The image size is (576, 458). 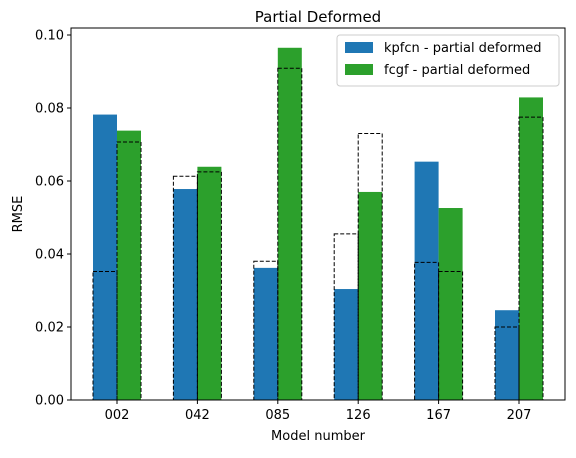 What do you see at coordinates (358, 415) in the screenshot?
I see `x-tick-label: 126` at bounding box center [358, 415].